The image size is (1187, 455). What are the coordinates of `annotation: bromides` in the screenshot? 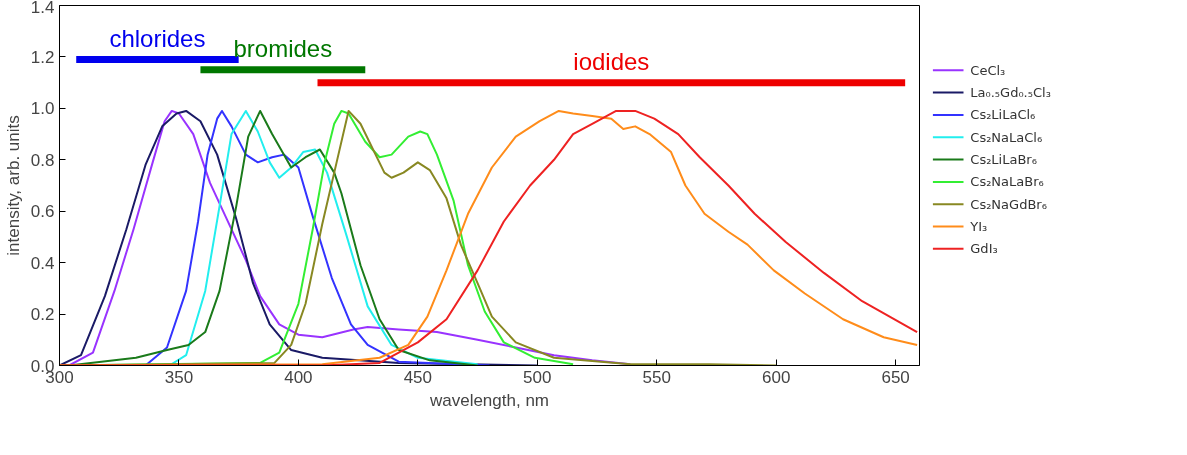 It's located at (283, 48).